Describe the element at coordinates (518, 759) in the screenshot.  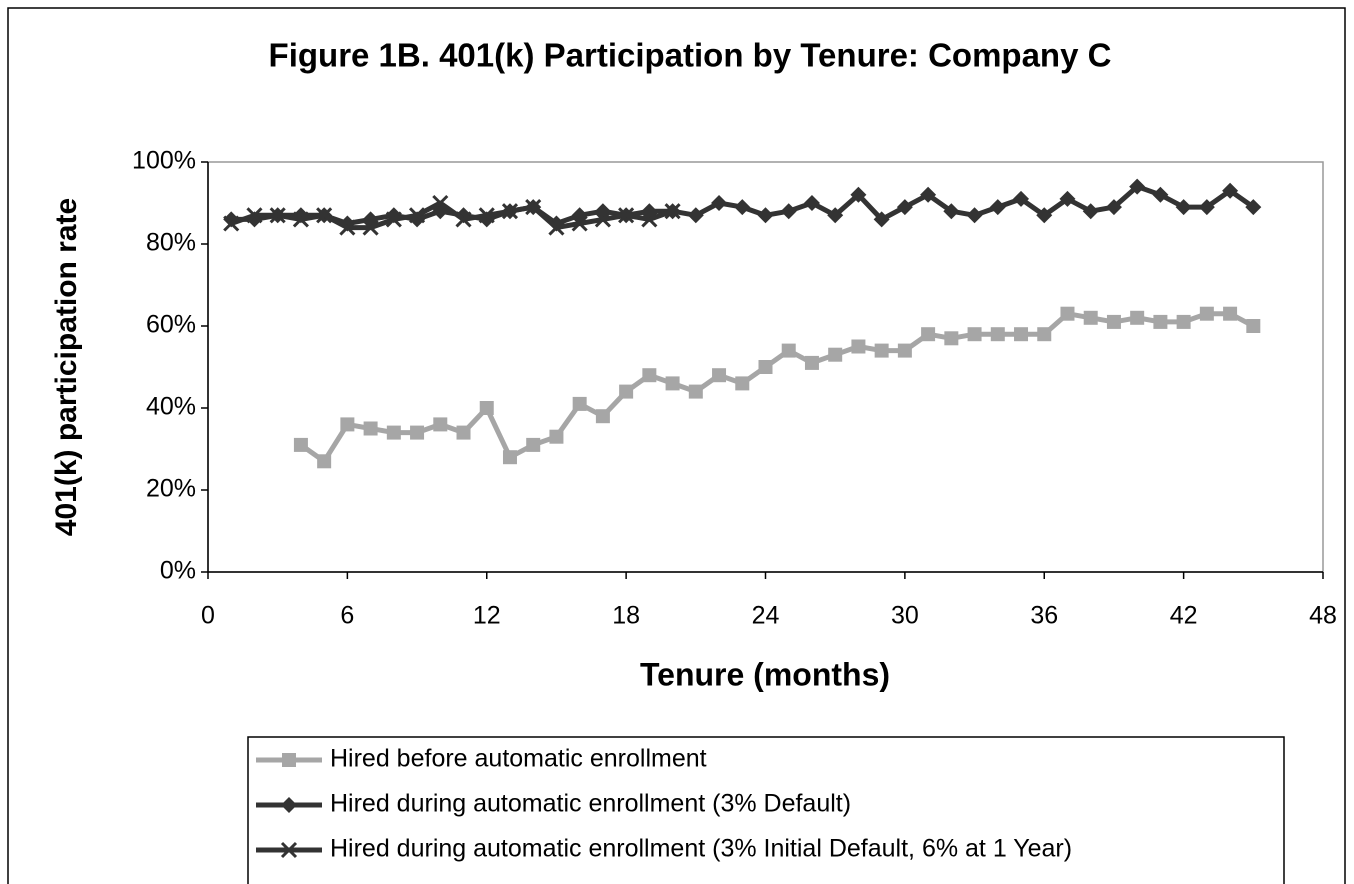
I see `legend-label: Hired before automatic enrollment` at that location.